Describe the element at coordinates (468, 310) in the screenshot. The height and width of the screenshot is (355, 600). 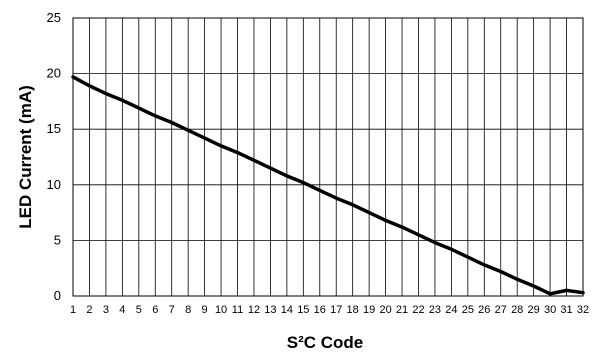
I see `x-tick-label: 25` at that location.